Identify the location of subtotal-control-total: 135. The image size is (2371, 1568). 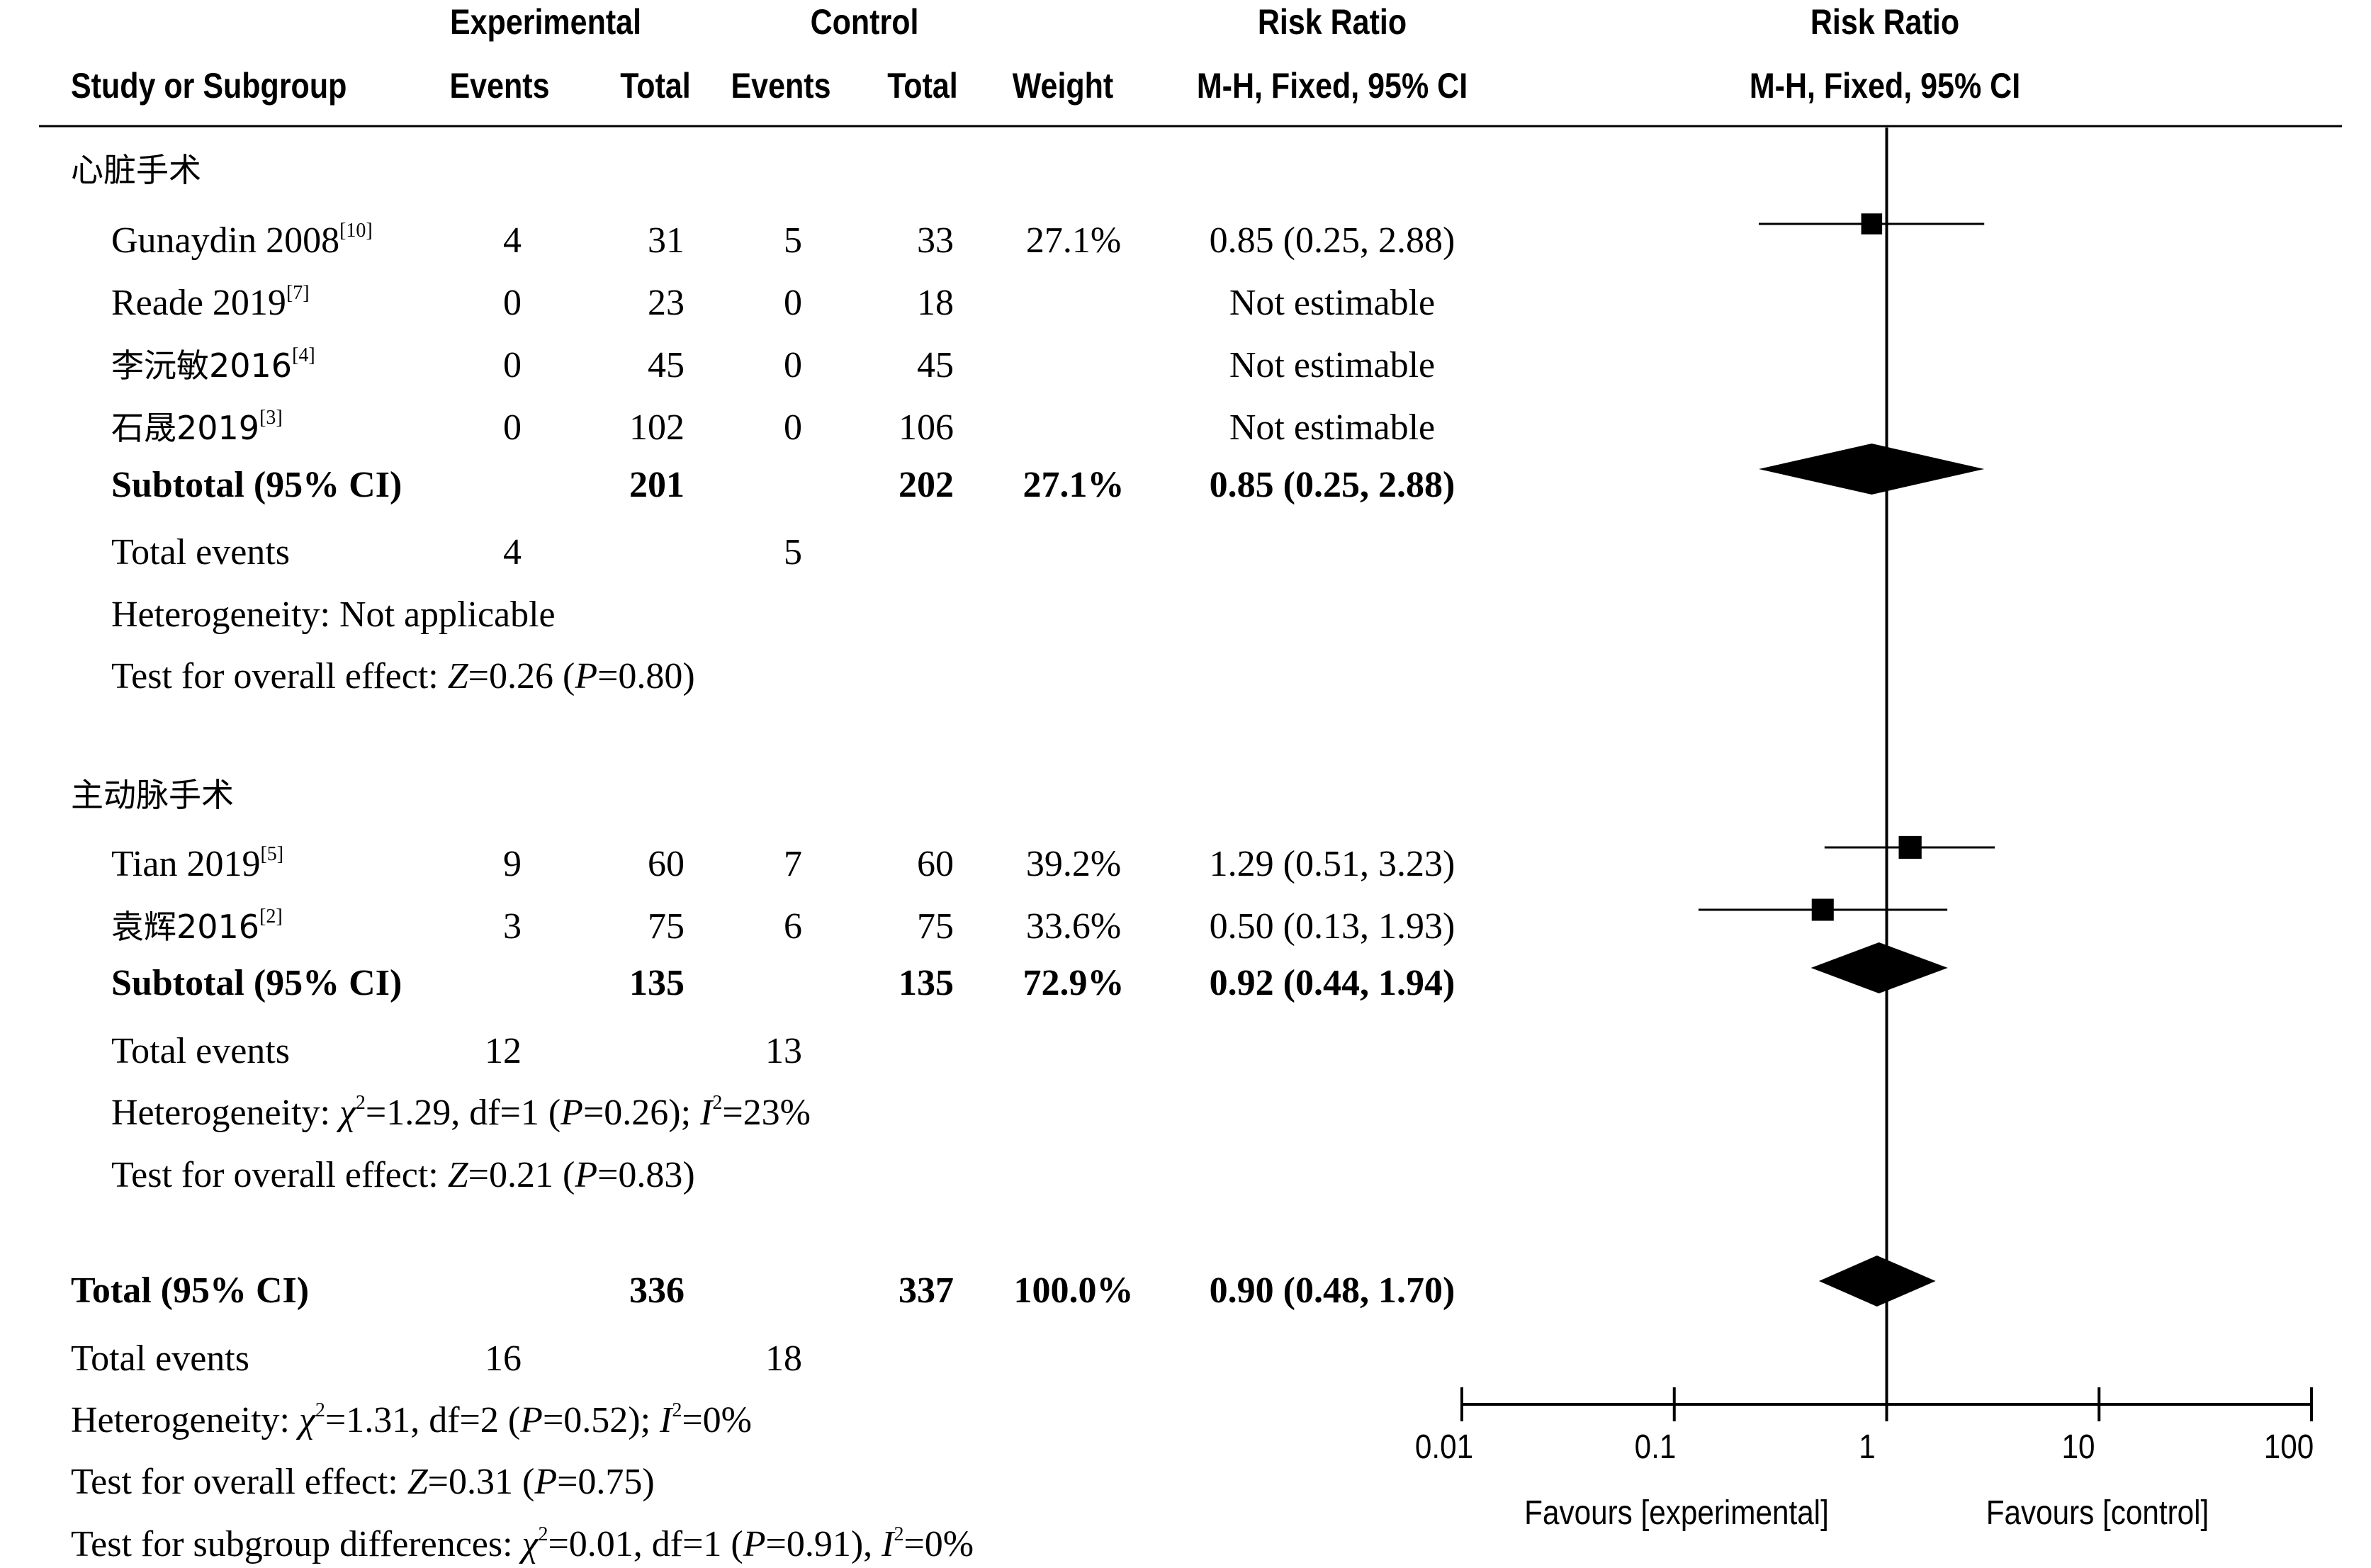
(926, 983).